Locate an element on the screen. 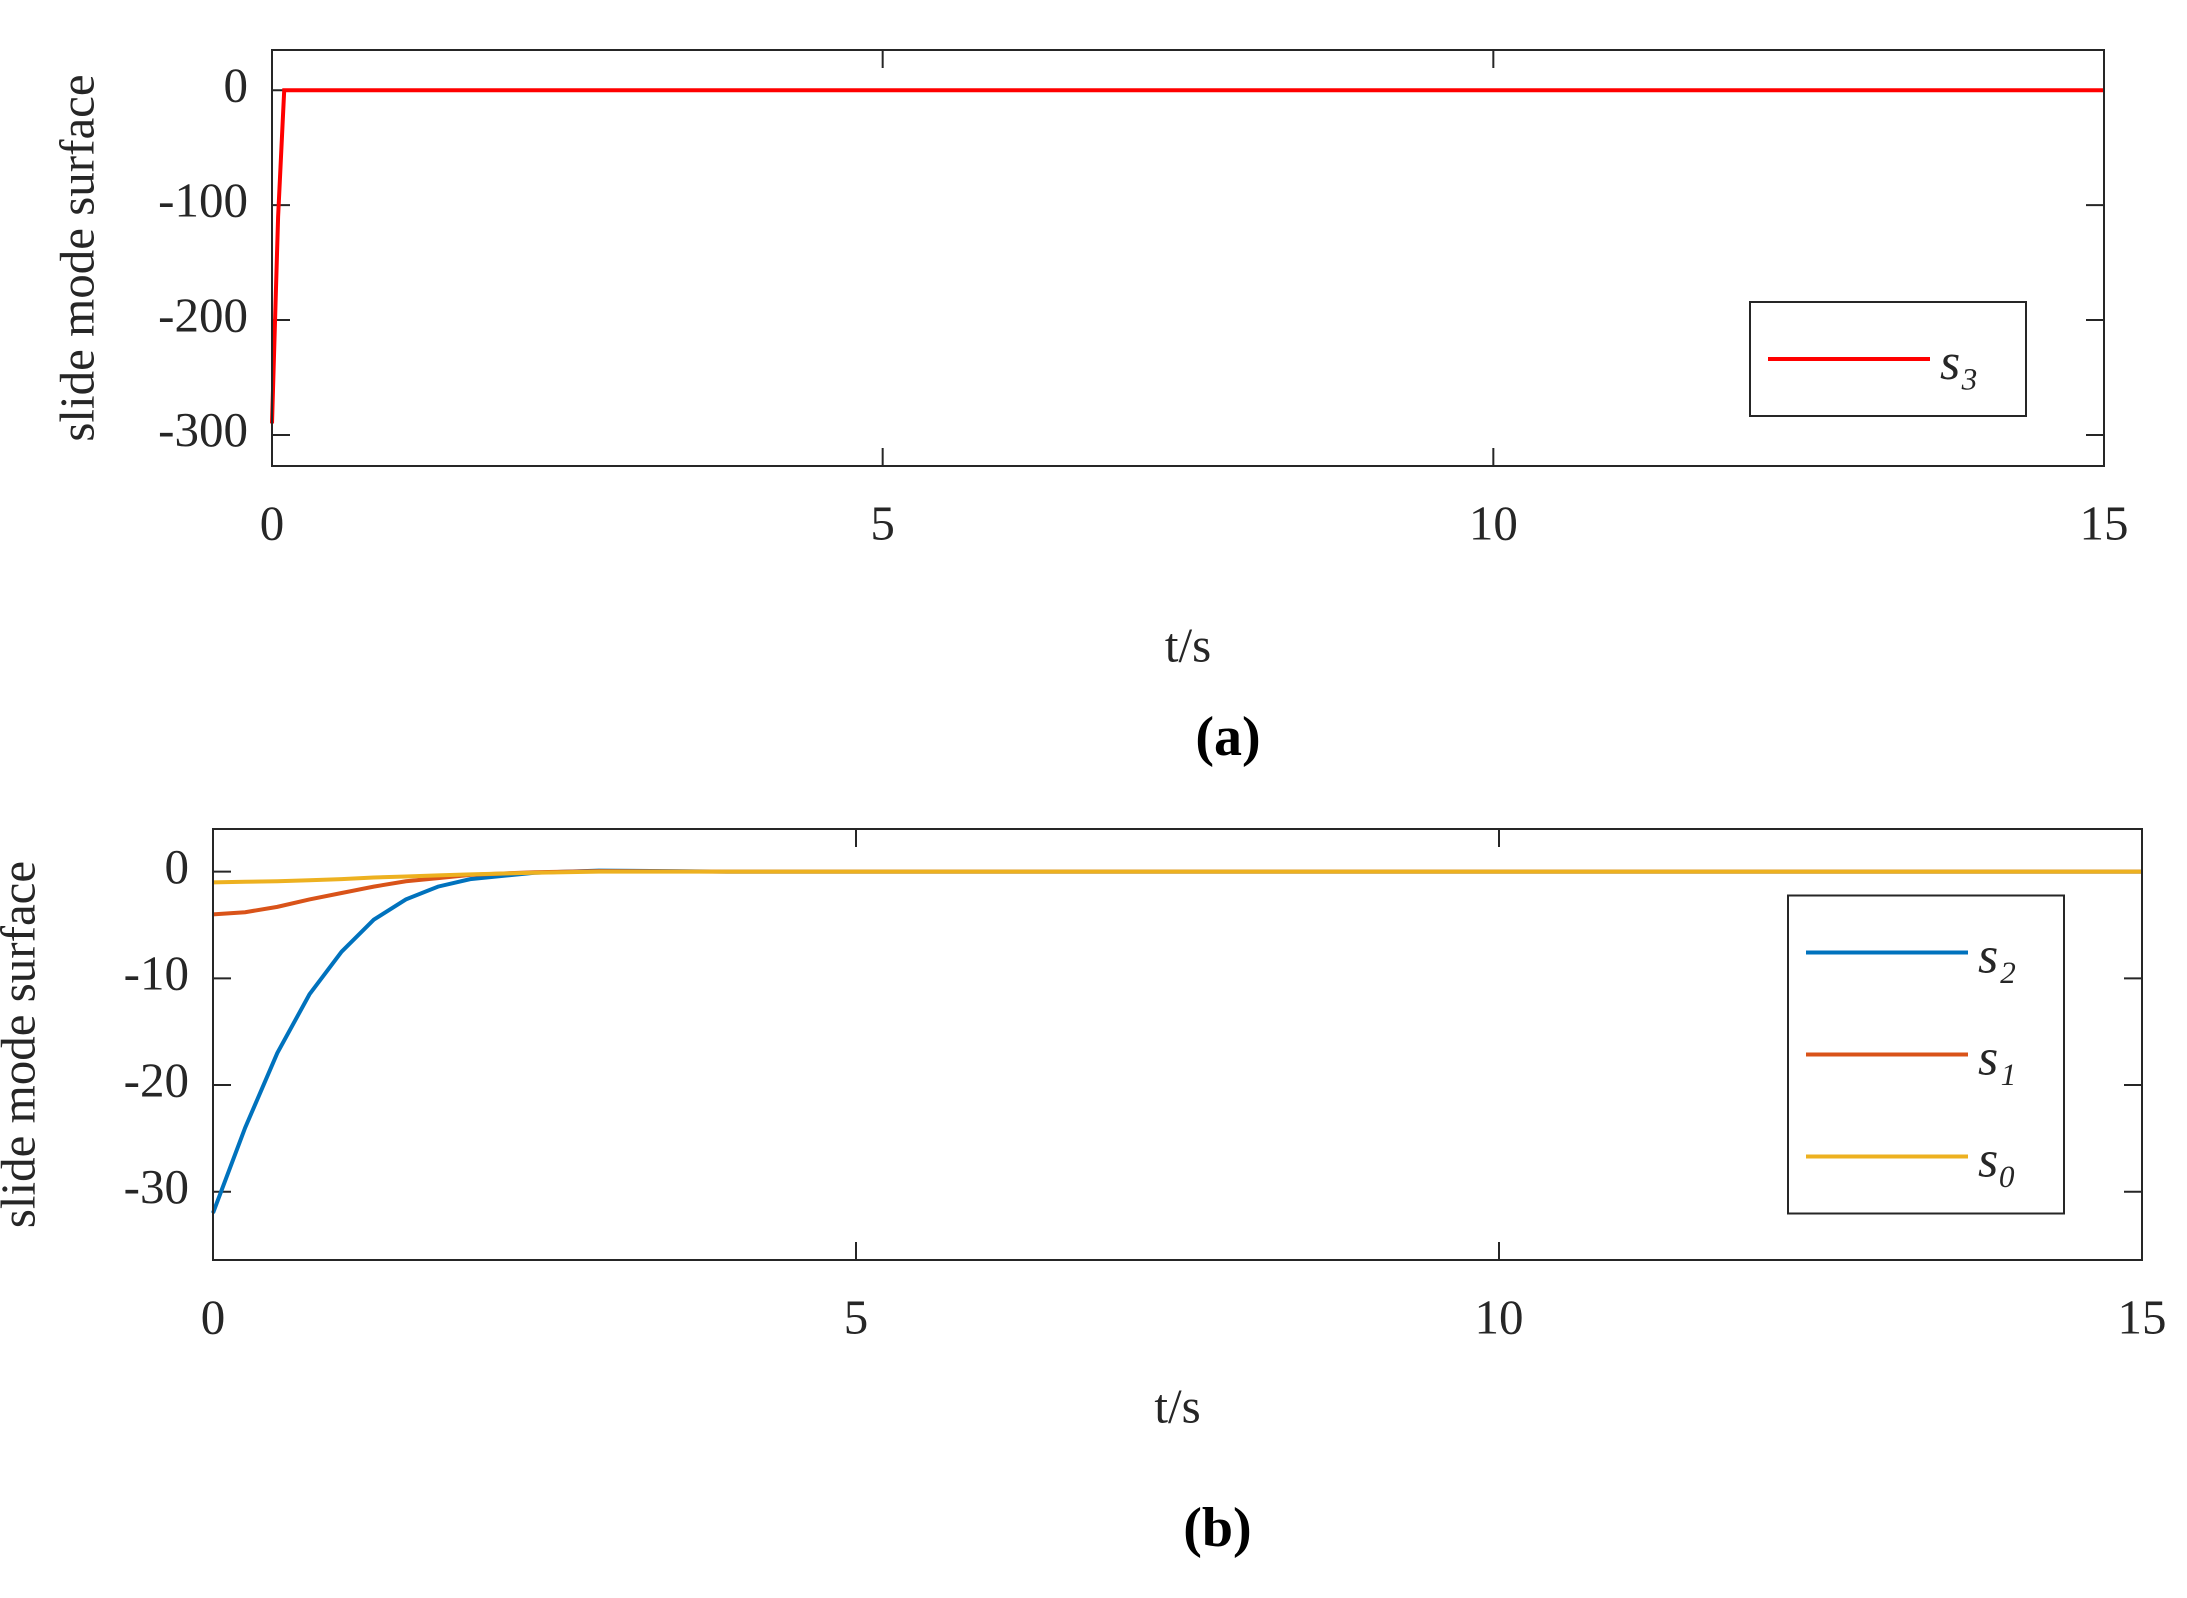 Image resolution: width=2187 pixels, height=1598 pixels. legend-label: s₃ is located at coordinates (1959, 362).